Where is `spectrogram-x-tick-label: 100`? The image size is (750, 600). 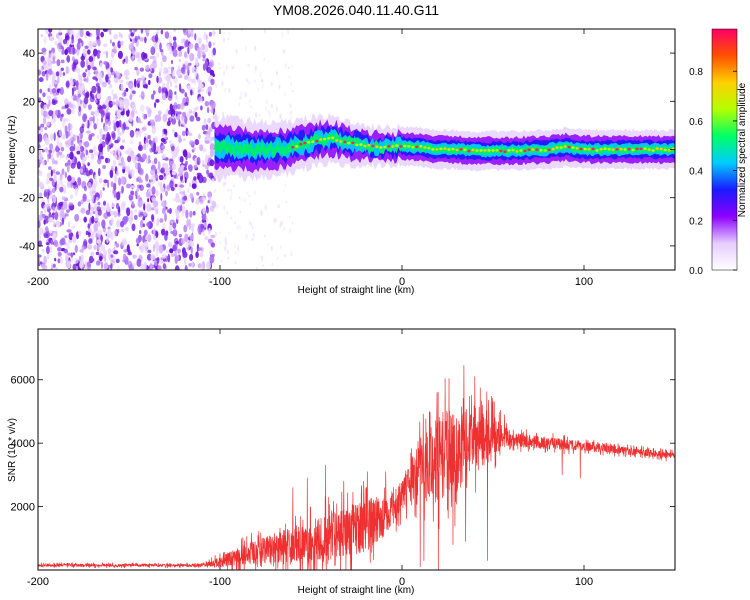 spectrogram-x-tick-label: 100 is located at coordinates (584, 282).